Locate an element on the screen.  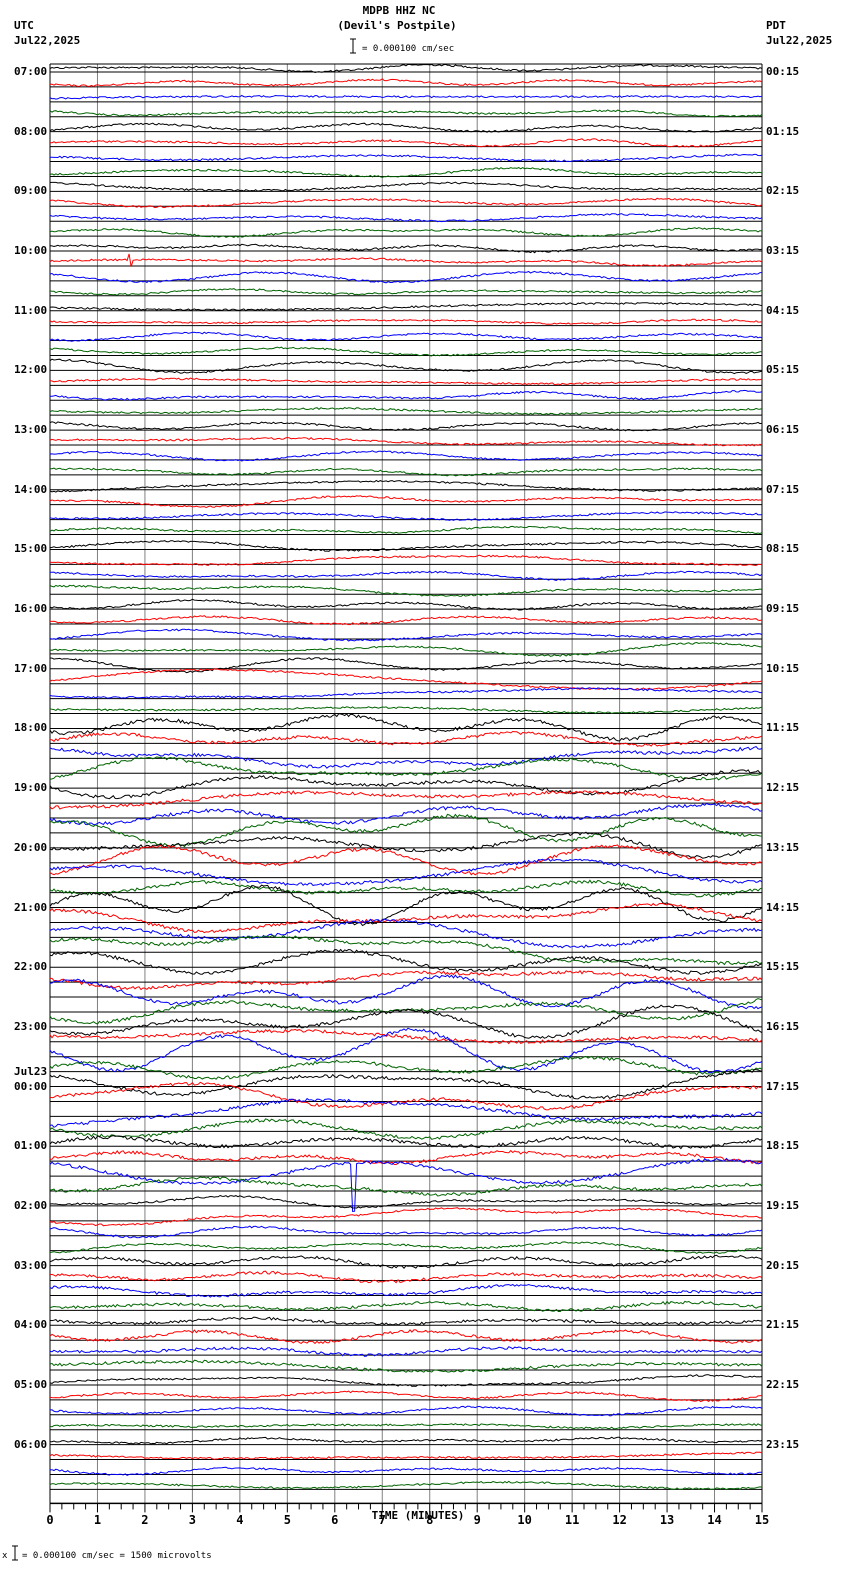
left-date: Jul22,2025 is located at coordinates (47, 40).